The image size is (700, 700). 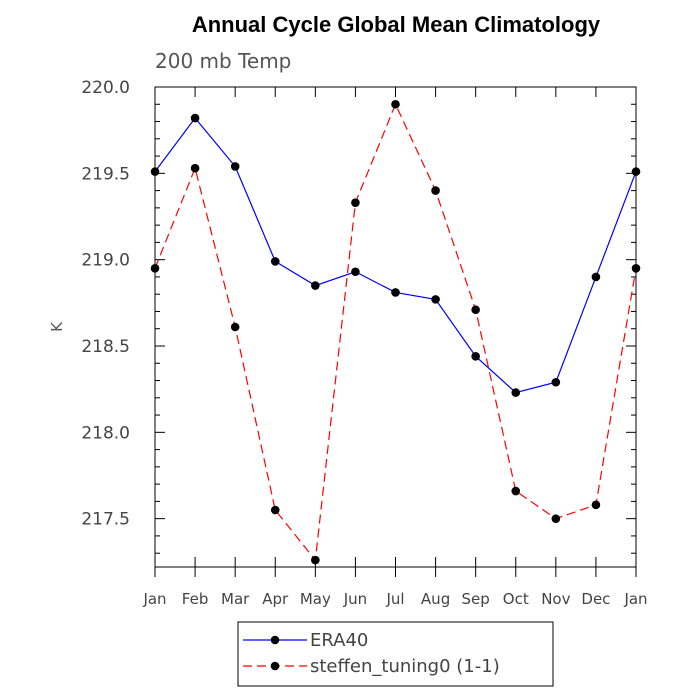 I want to click on y-tick-labels: 220.0 219.5 219.0 218.5 218.0 217.5, so click(x=105, y=304).